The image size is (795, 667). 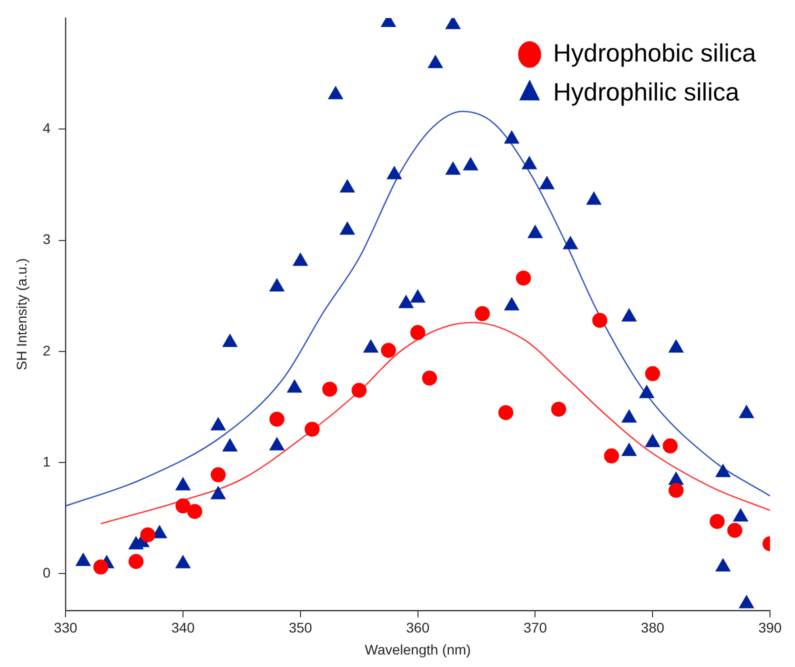 I want to click on y-tick-label: 4, so click(x=46, y=128).